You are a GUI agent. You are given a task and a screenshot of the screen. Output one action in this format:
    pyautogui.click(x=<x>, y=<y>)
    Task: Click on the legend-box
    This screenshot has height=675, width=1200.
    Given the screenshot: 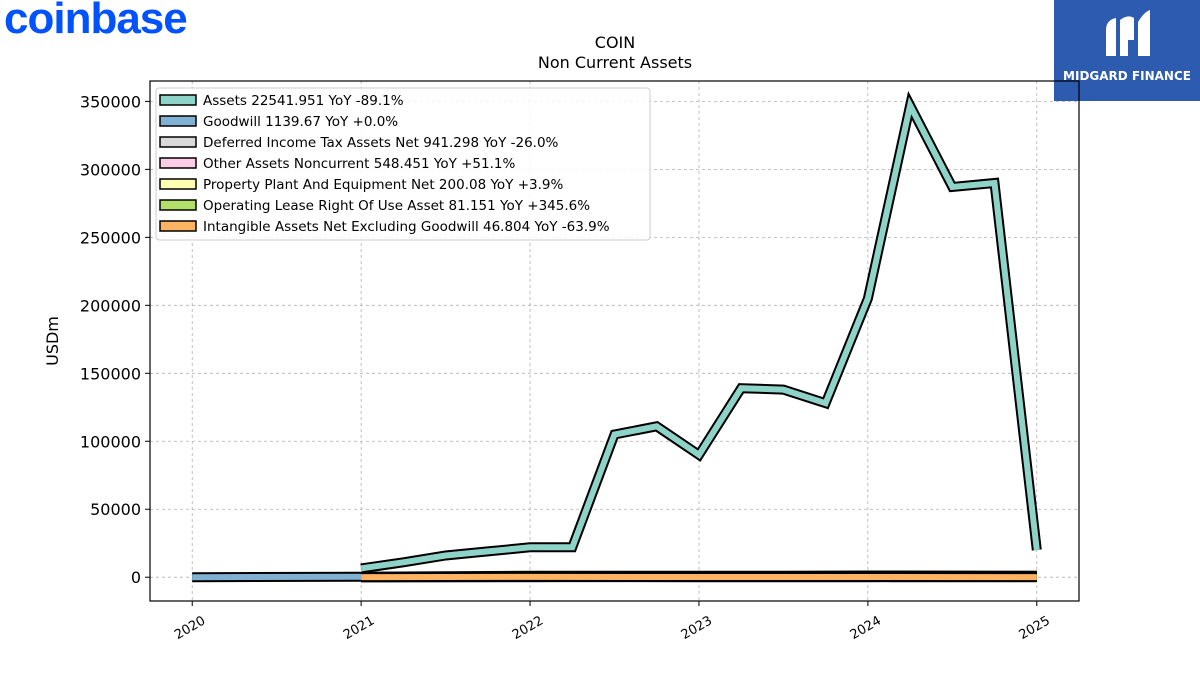 What is the action you would take?
    pyautogui.click(x=403, y=164)
    